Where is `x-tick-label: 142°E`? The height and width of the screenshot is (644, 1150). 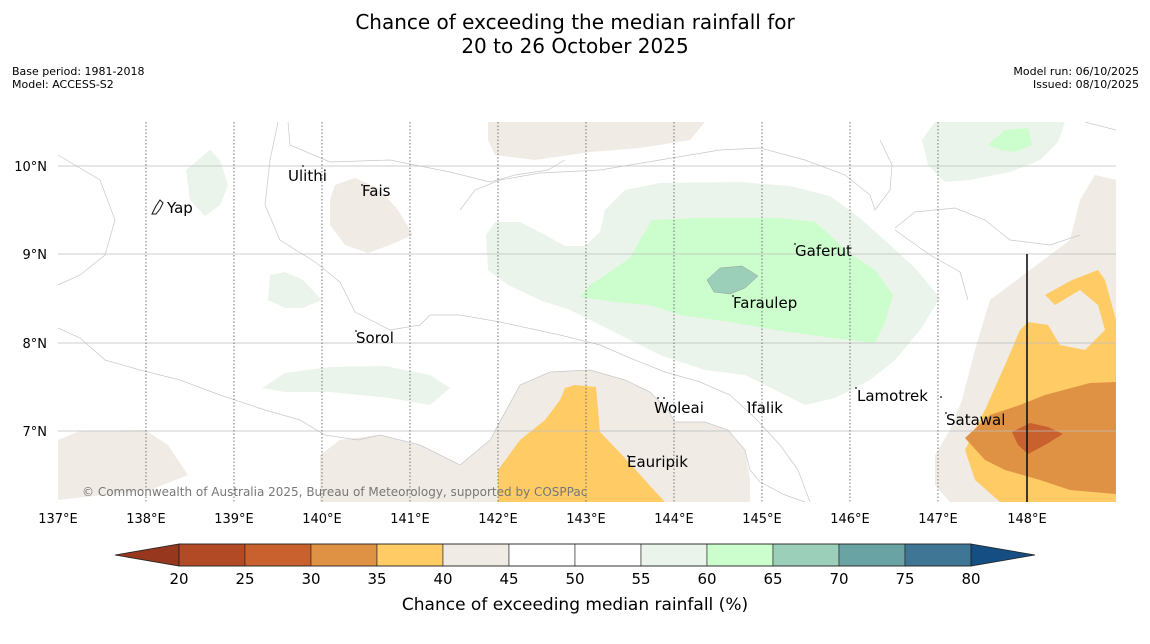
x-tick-label: 142°E is located at coordinates (498, 519).